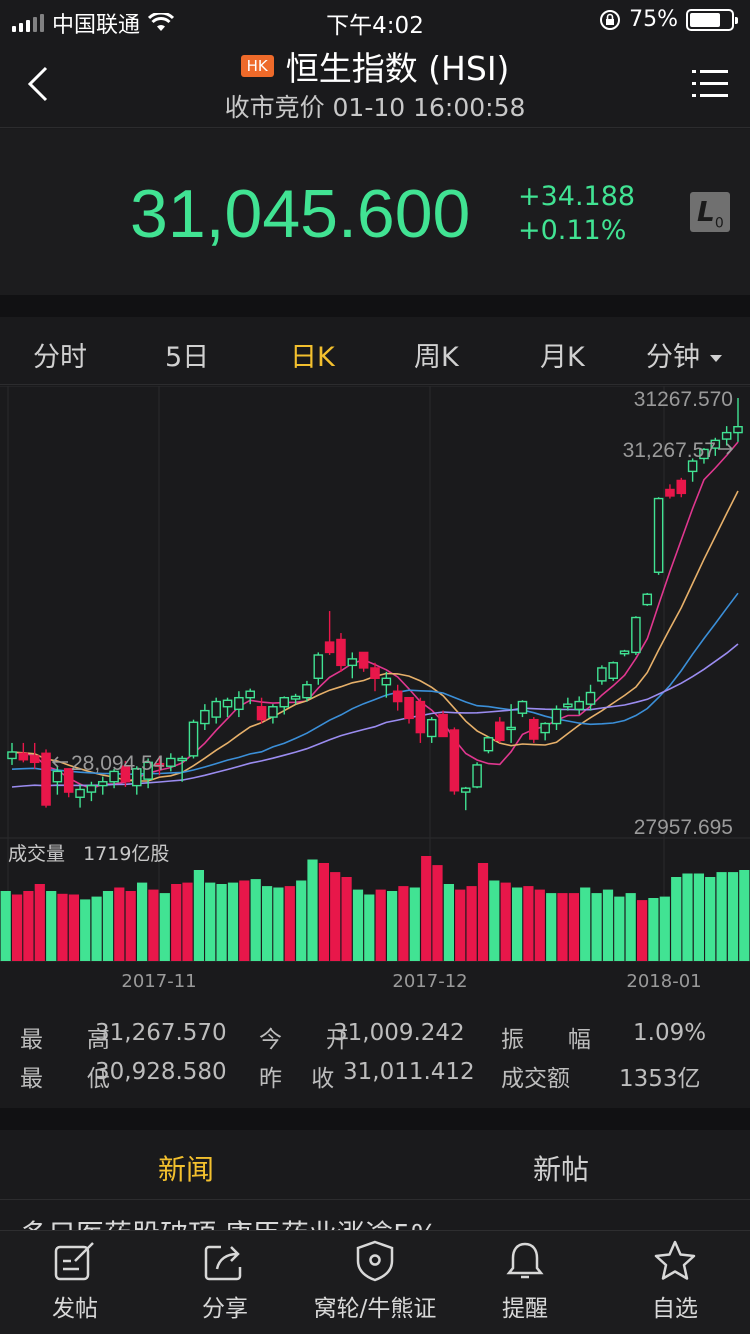  What do you see at coordinates (223, 1263) in the screenshot?
I see `share-icon` at bounding box center [223, 1263].